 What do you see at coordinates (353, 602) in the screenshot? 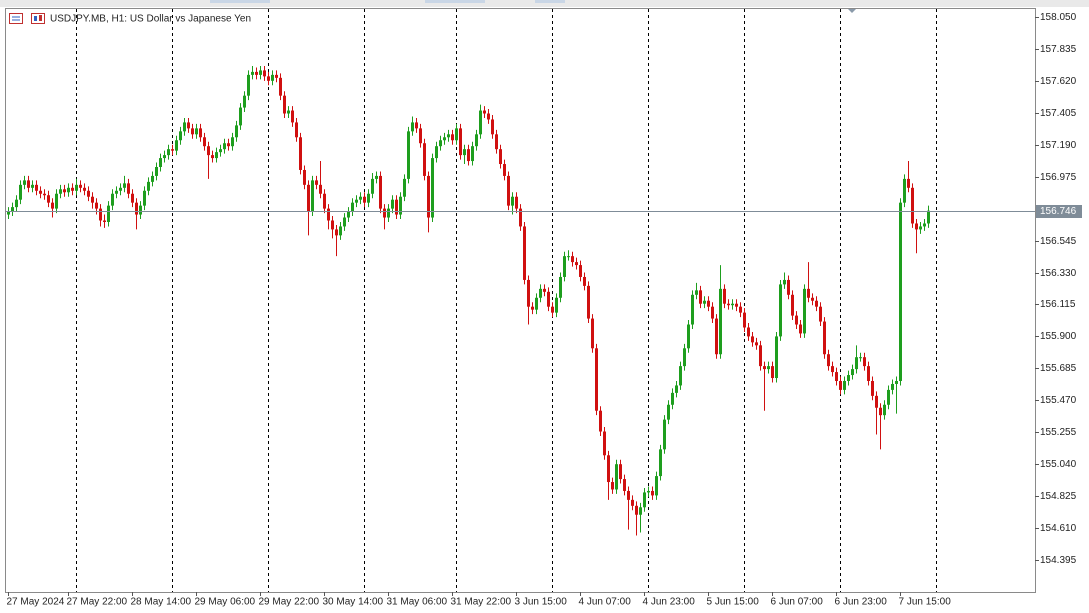
I see `x-tick-label: 30 May 14:00` at bounding box center [353, 602].